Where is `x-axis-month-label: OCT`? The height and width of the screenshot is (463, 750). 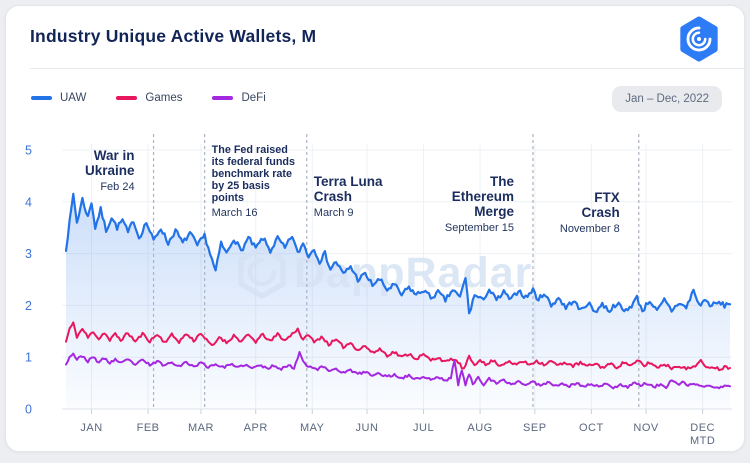 x-axis-month-label: OCT is located at coordinates (591, 428).